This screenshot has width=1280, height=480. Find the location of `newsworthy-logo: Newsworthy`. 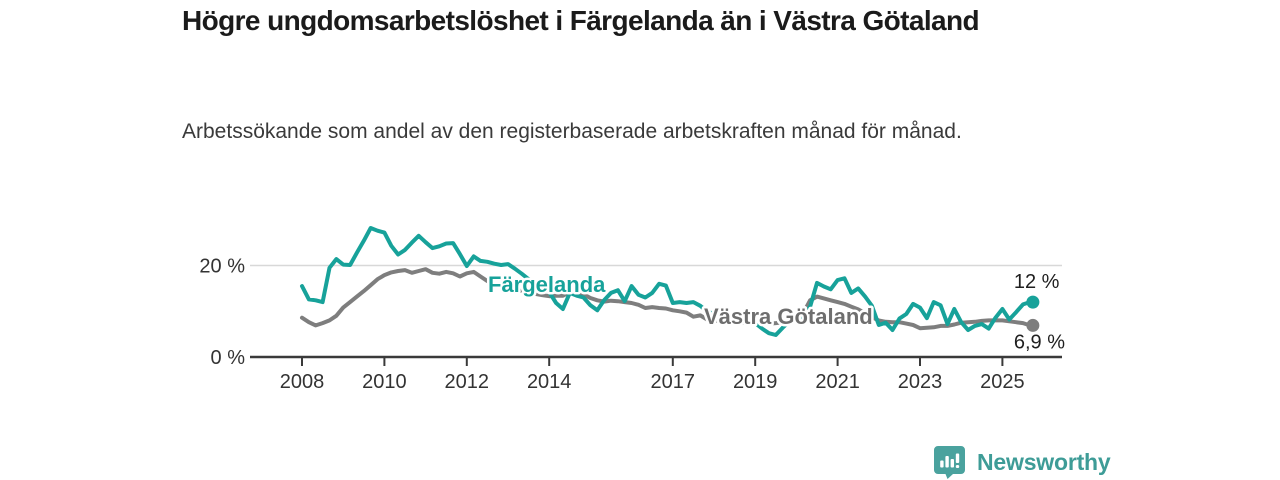

newsworthy-logo: Newsworthy is located at coordinates (1022, 462).